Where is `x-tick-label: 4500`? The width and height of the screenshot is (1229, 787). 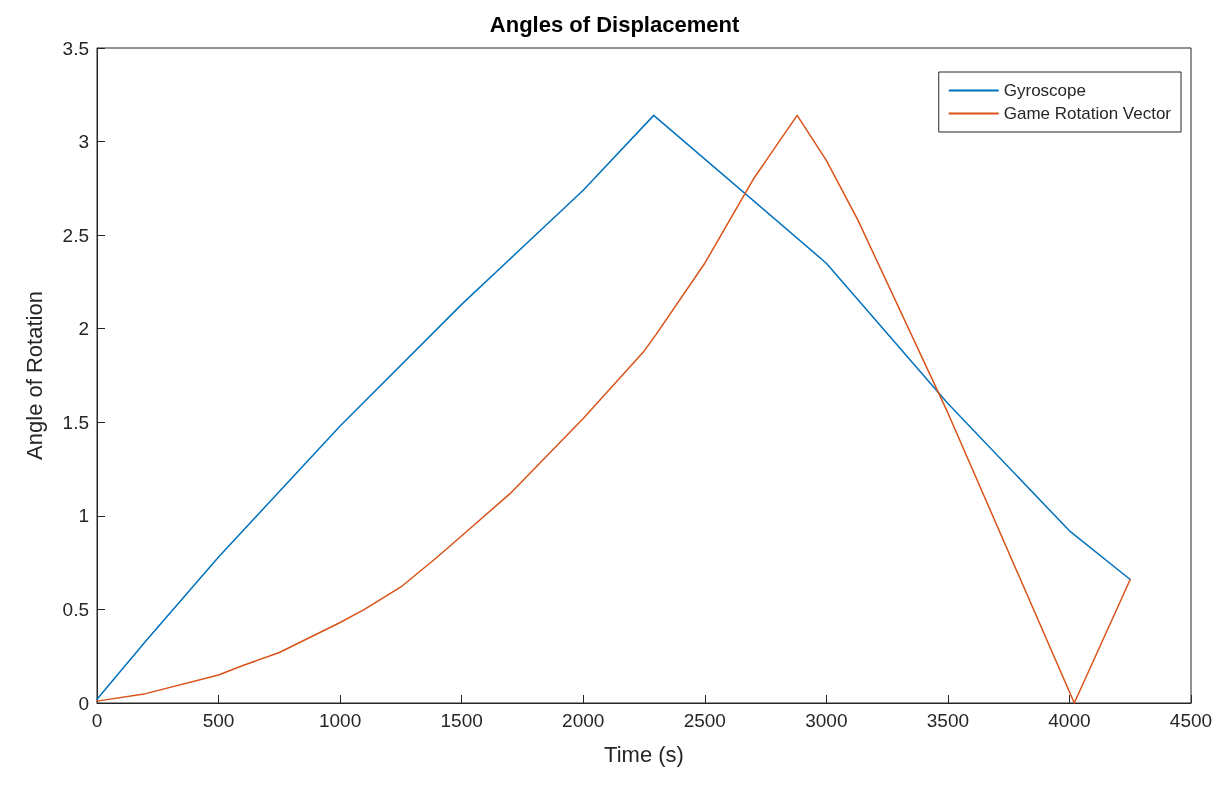
x-tick-label: 4500 is located at coordinates (1191, 720).